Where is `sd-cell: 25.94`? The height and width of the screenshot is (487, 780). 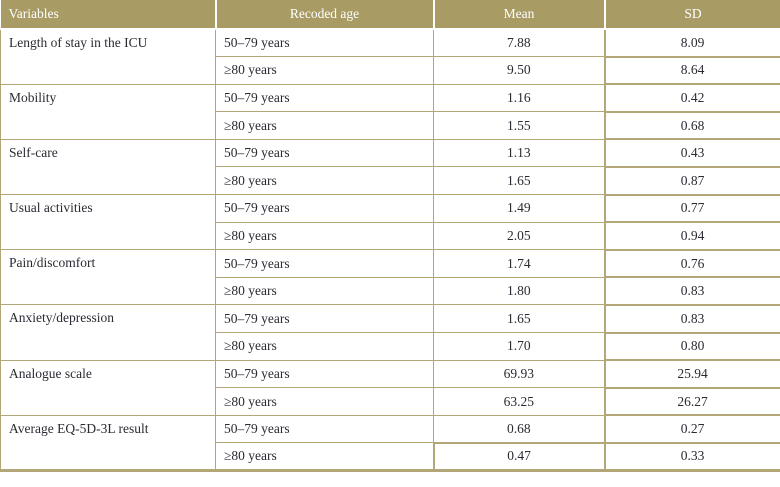 sd-cell: 25.94 is located at coordinates (691, 374).